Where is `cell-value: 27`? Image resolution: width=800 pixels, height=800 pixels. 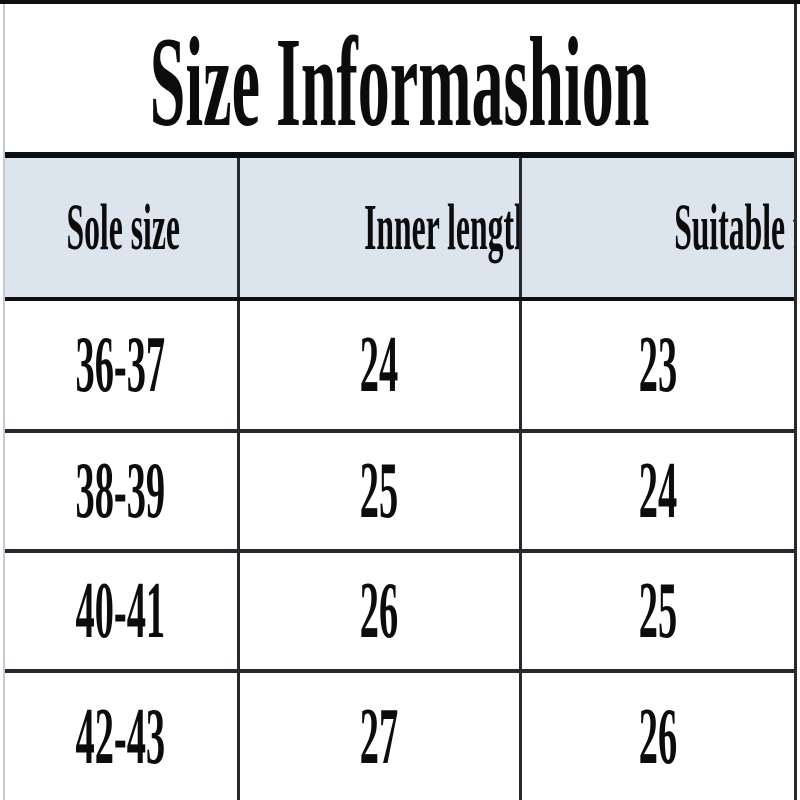
cell-value: 27 is located at coordinates (379, 736).